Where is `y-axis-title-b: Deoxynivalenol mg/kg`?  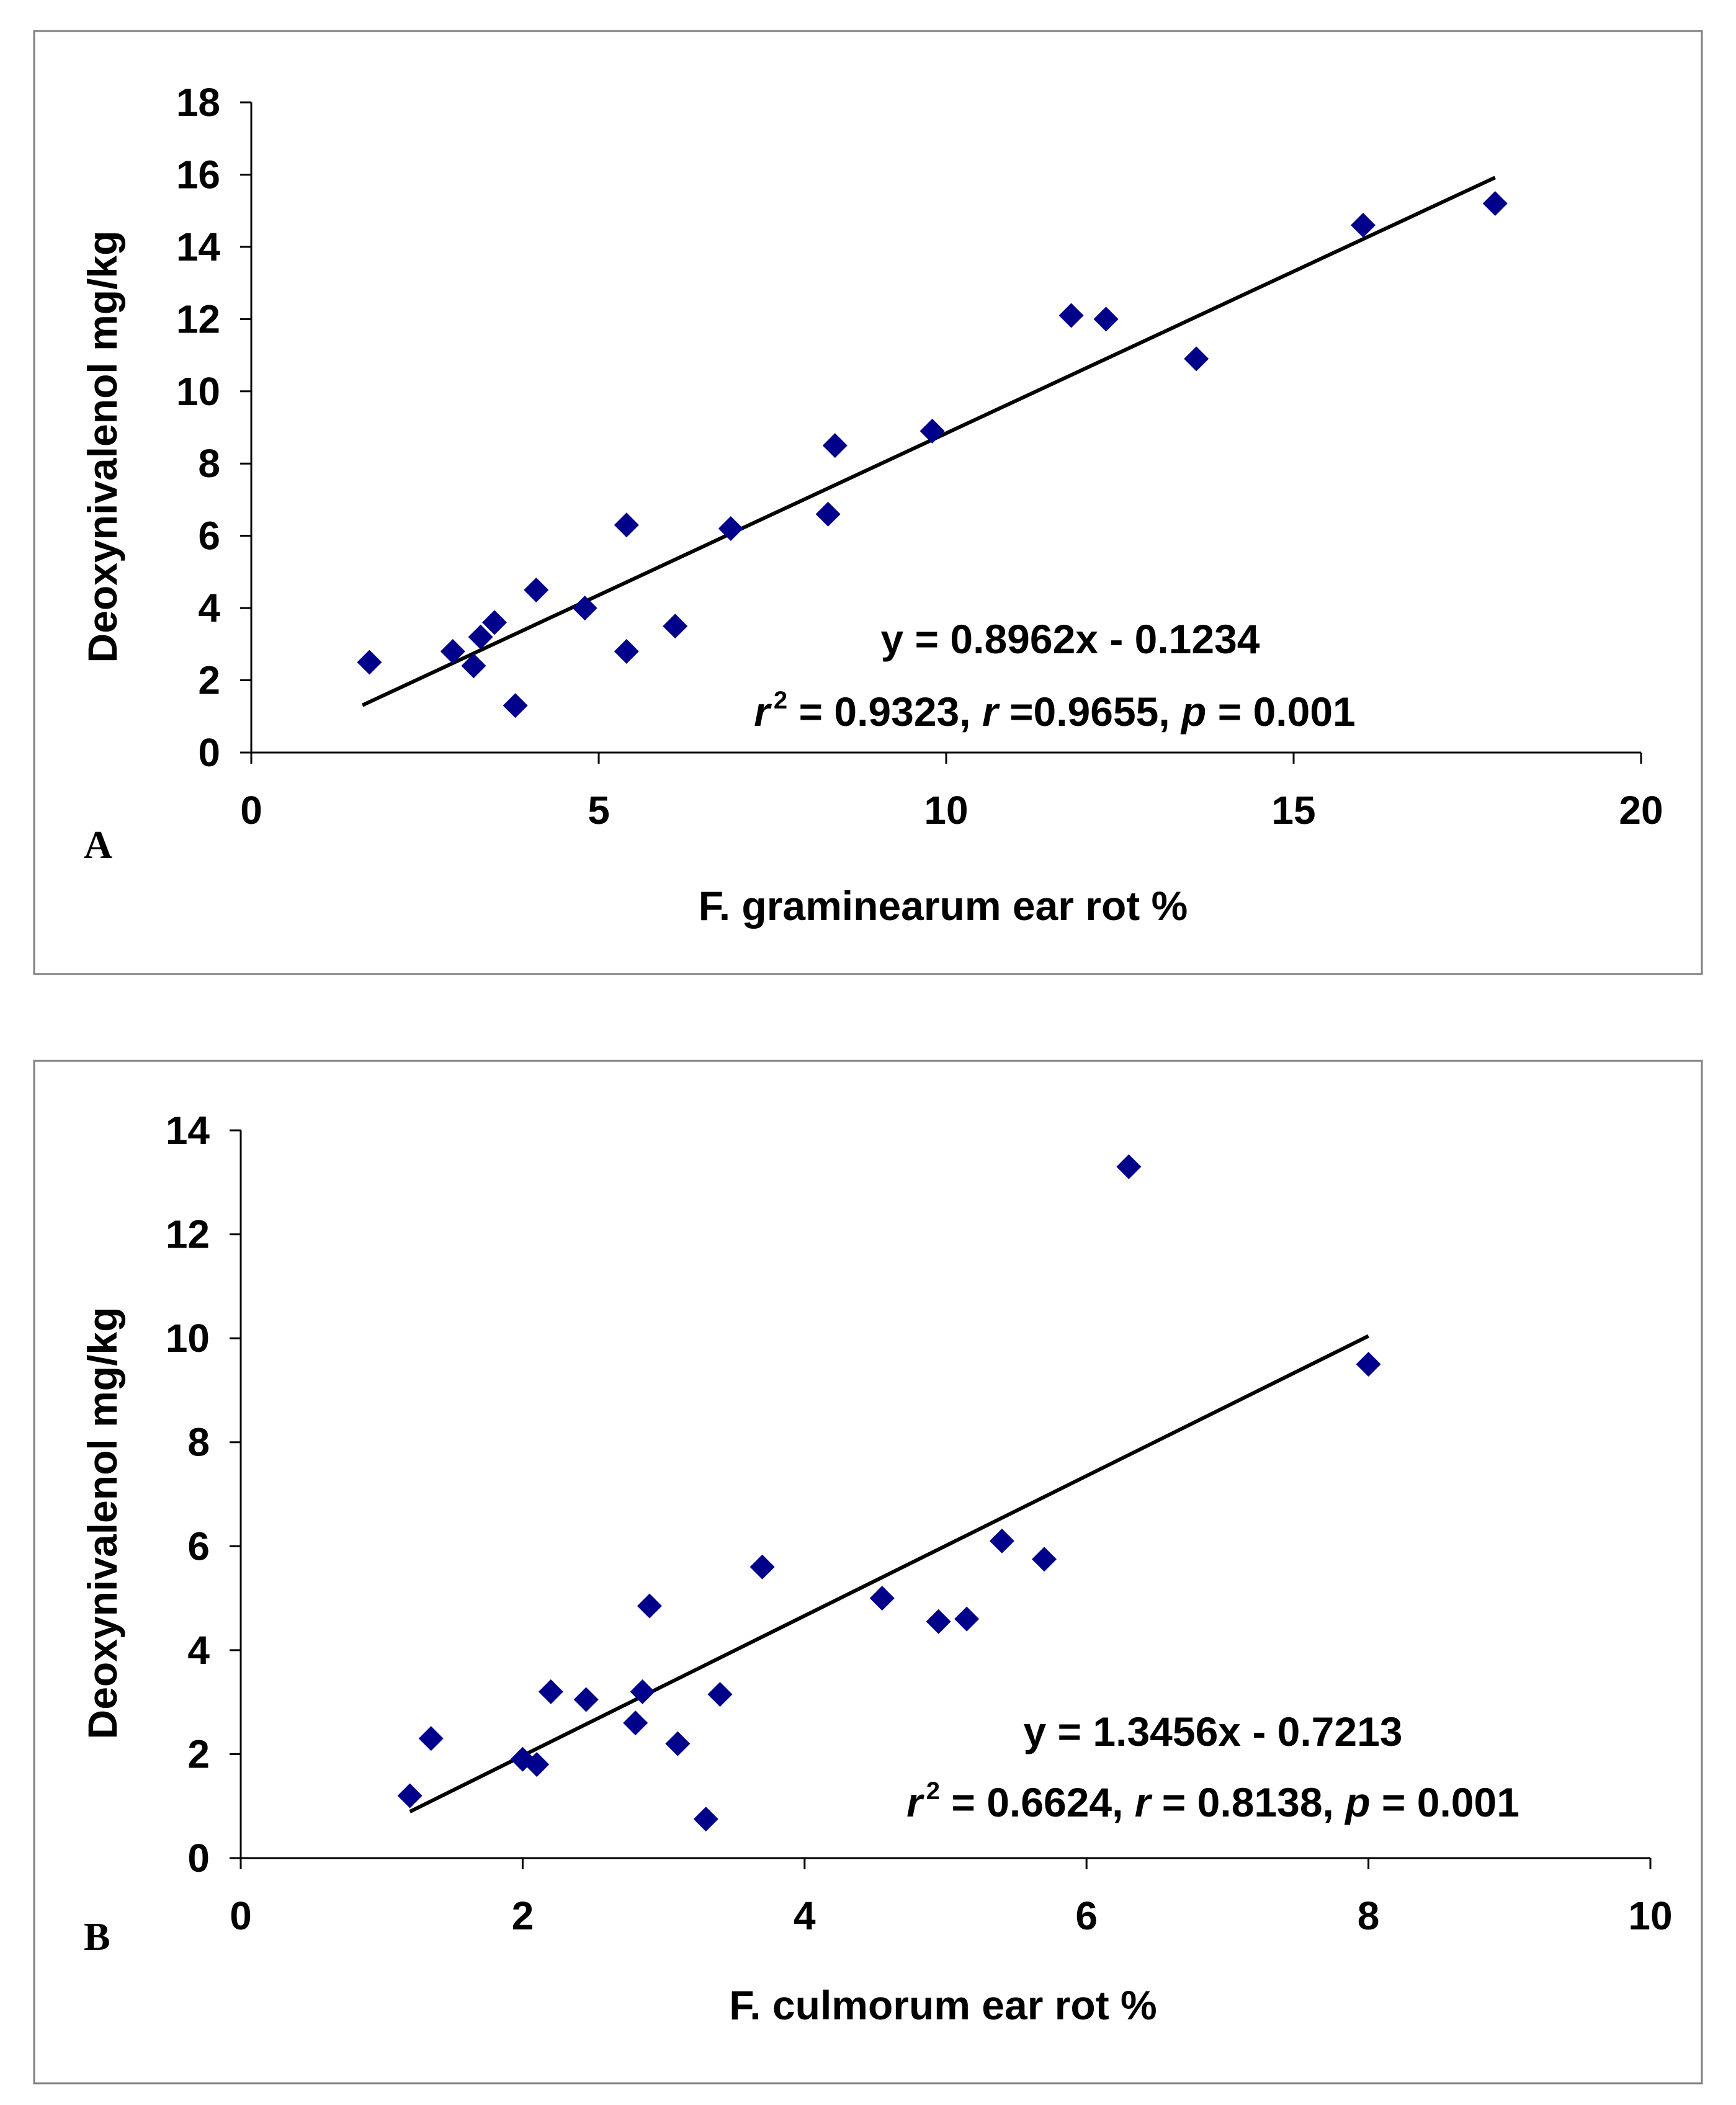 y-axis-title-b: Deoxynivalenol mg/kg is located at coordinates (102, 1523).